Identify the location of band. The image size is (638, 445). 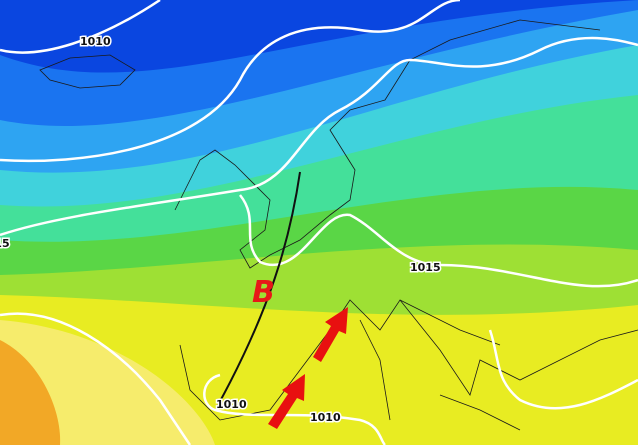
(30, 392).